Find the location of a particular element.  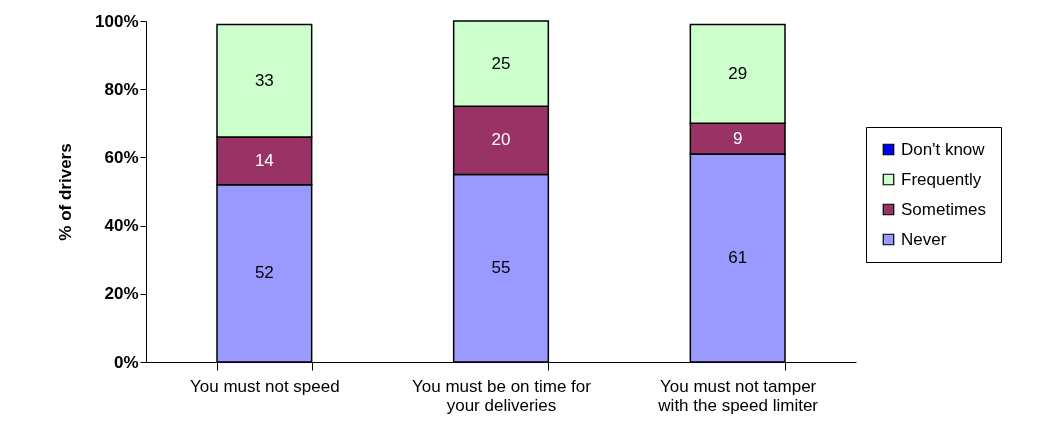

data-label: 14 is located at coordinates (264, 160).